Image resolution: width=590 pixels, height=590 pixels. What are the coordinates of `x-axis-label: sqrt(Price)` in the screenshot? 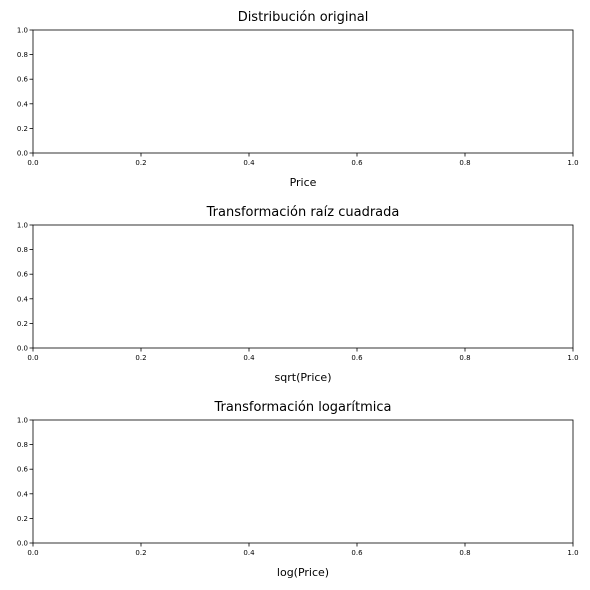 It's located at (303, 377).